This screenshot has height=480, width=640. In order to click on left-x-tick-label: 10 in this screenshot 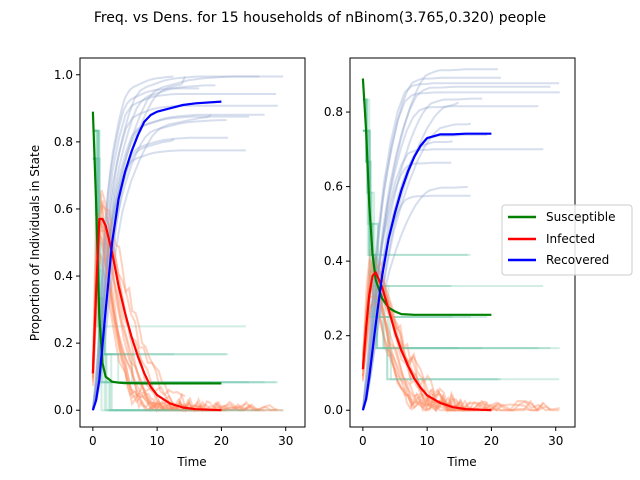, I will do `click(157, 441)`.